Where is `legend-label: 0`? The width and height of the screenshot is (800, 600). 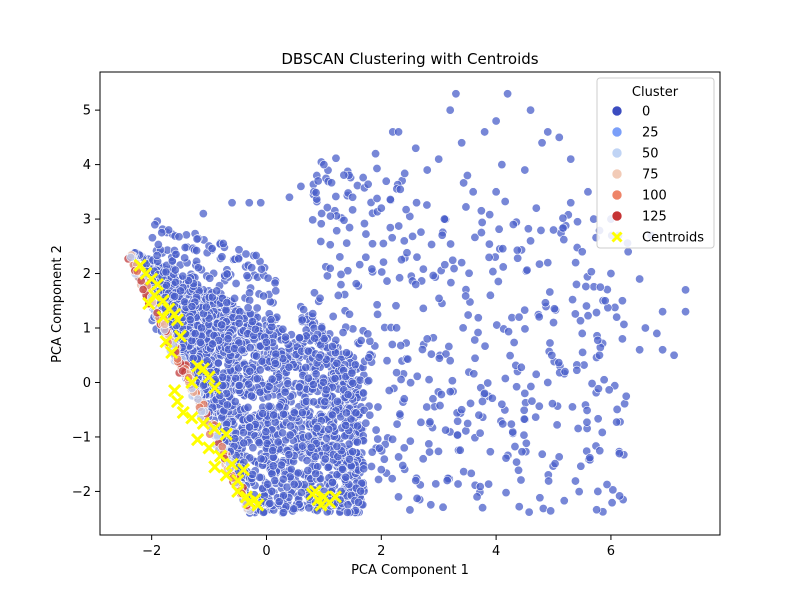 legend-label: 0 is located at coordinates (646, 112).